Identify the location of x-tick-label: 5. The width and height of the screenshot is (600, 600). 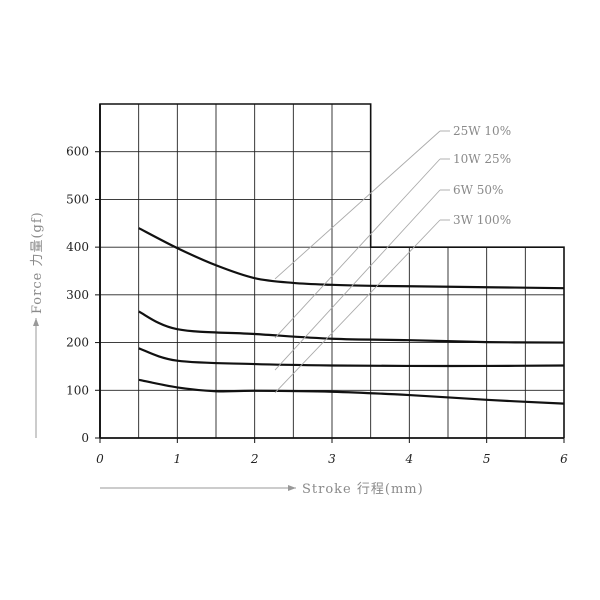
(487, 459).